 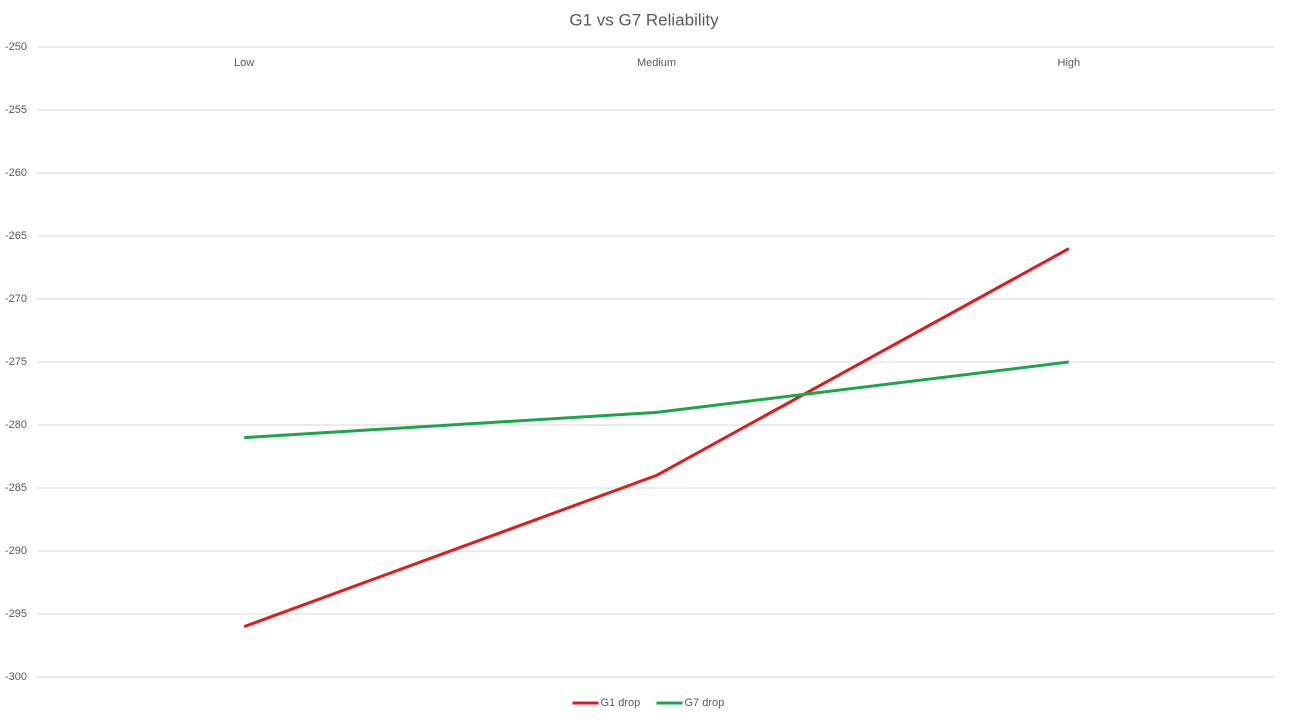 What do you see at coordinates (16, 47) in the screenshot?
I see `y-tick-label: -250` at bounding box center [16, 47].